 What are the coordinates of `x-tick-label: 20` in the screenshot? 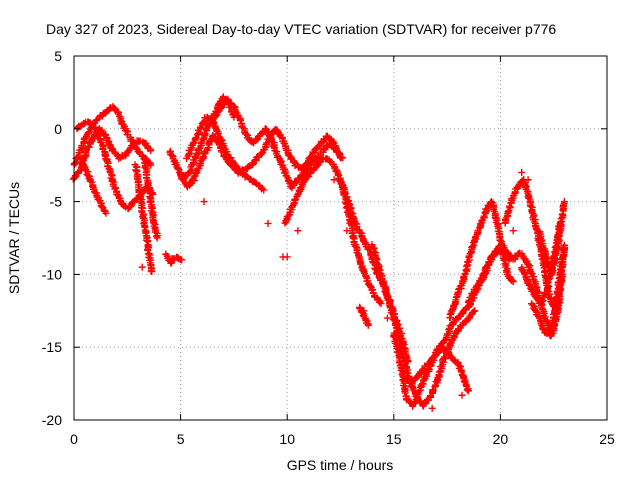 It's located at (501, 439).